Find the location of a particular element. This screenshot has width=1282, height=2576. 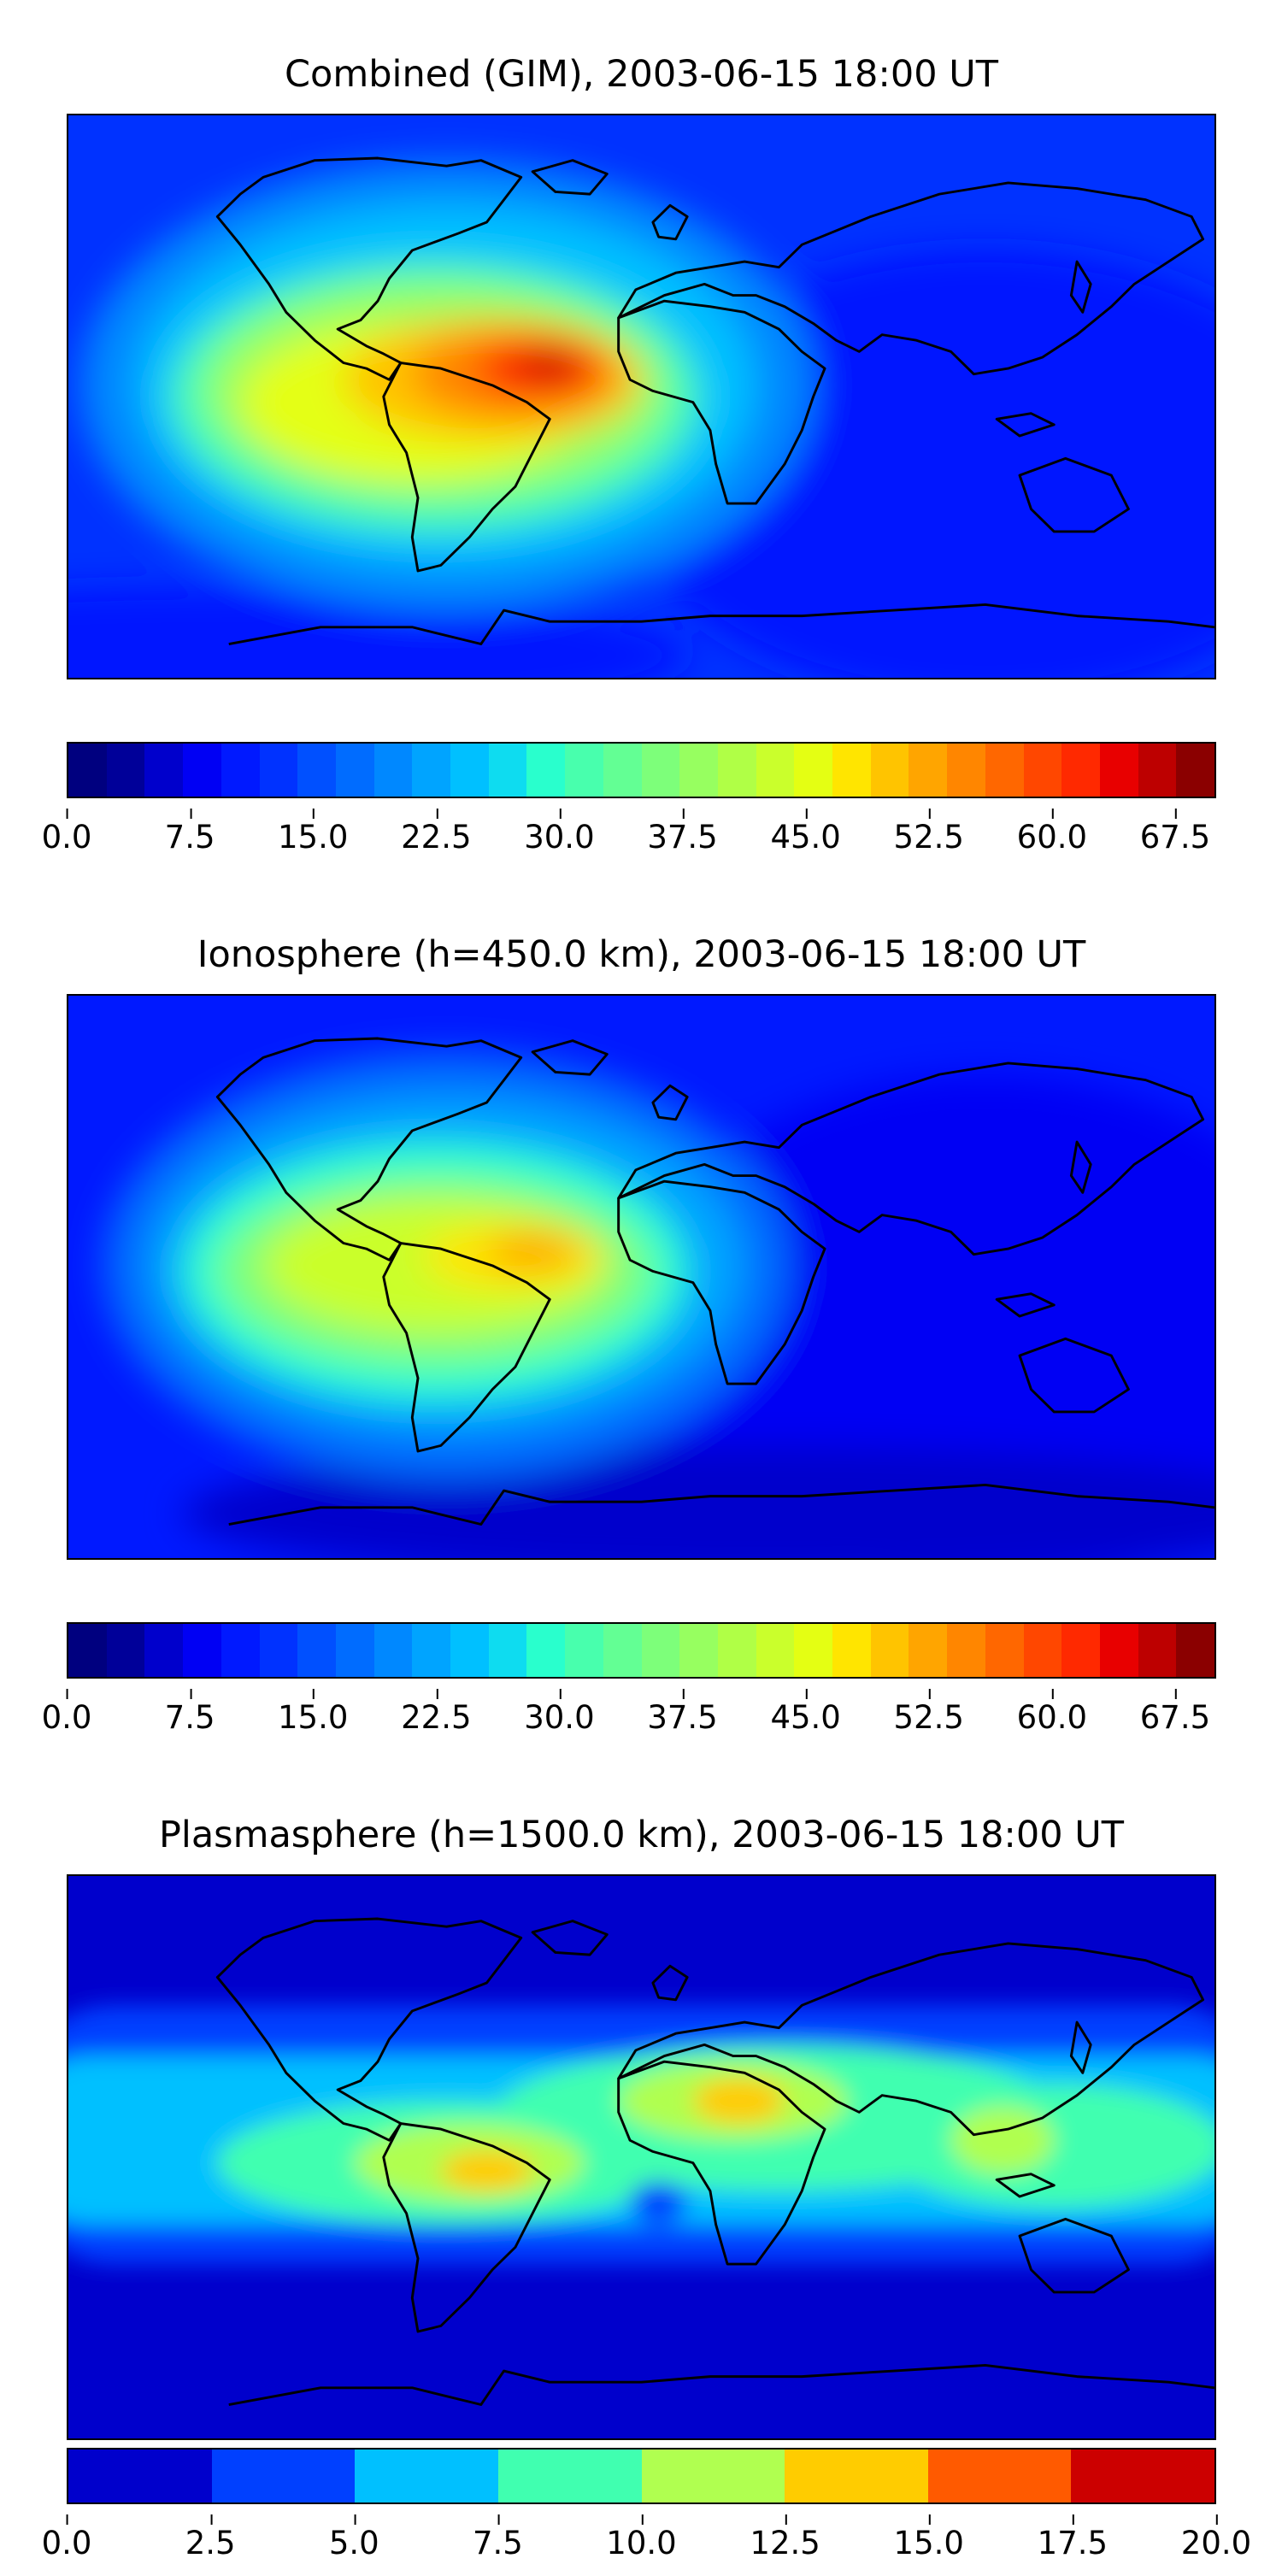

panel-3-colorbar is located at coordinates (641, 2476).